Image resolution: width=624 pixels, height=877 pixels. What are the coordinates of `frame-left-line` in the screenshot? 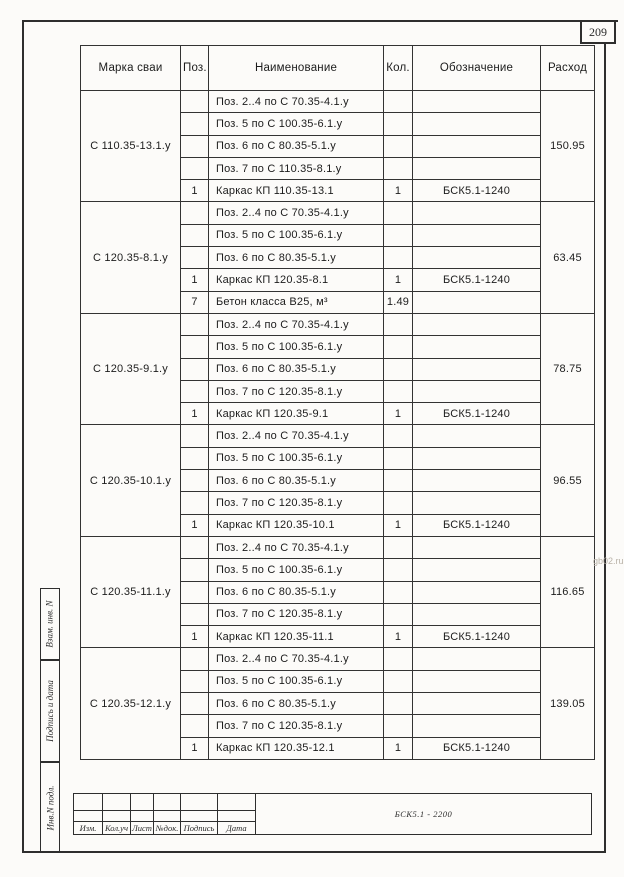 It's located at (23, 436).